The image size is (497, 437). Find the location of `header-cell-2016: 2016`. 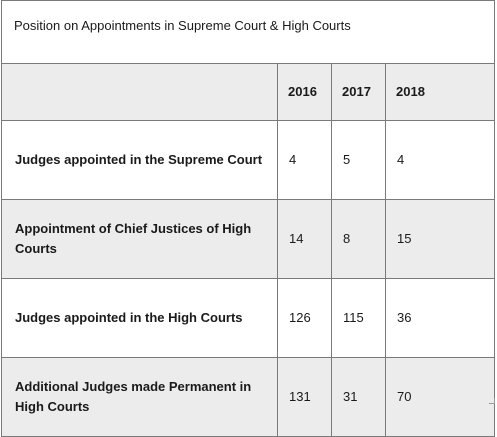

header-cell-2016: 2016 is located at coordinates (304, 92).